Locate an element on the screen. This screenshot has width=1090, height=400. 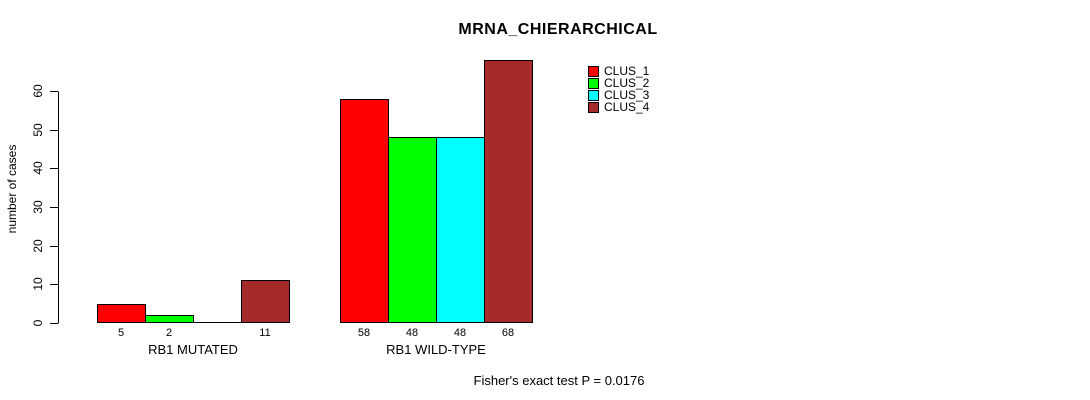
y-axis-label: number of cases is located at coordinates (12, 189).